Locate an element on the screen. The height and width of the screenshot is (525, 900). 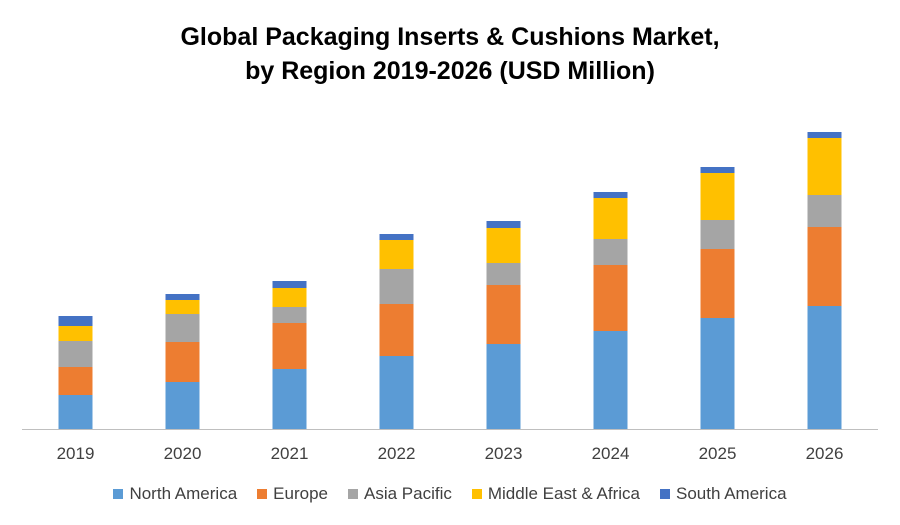
legend-label: Asia Pacific is located at coordinates (407, 493).